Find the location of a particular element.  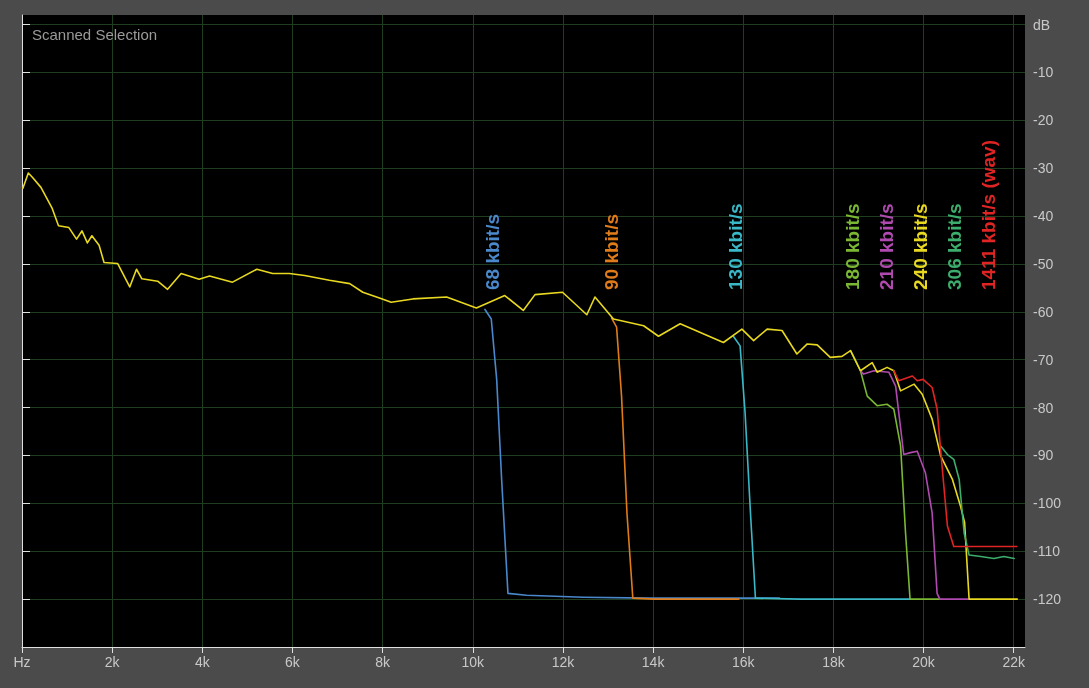

y-tick-label: -20 is located at coordinates (1043, 120).